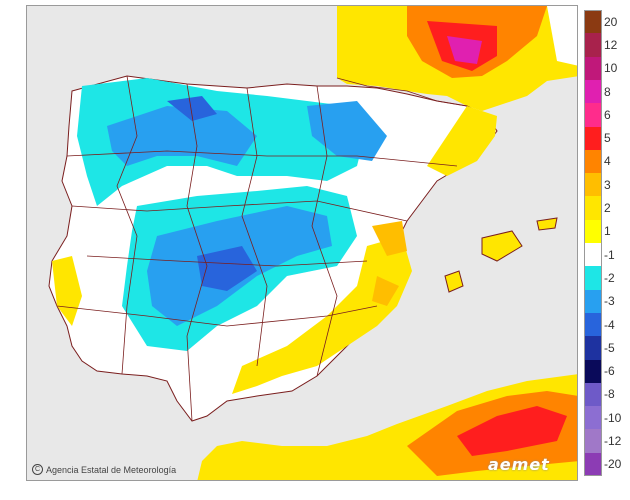  What do you see at coordinates (182, 136) in the screenshot?
I see `colder-north` at bounding box center [182, 136].